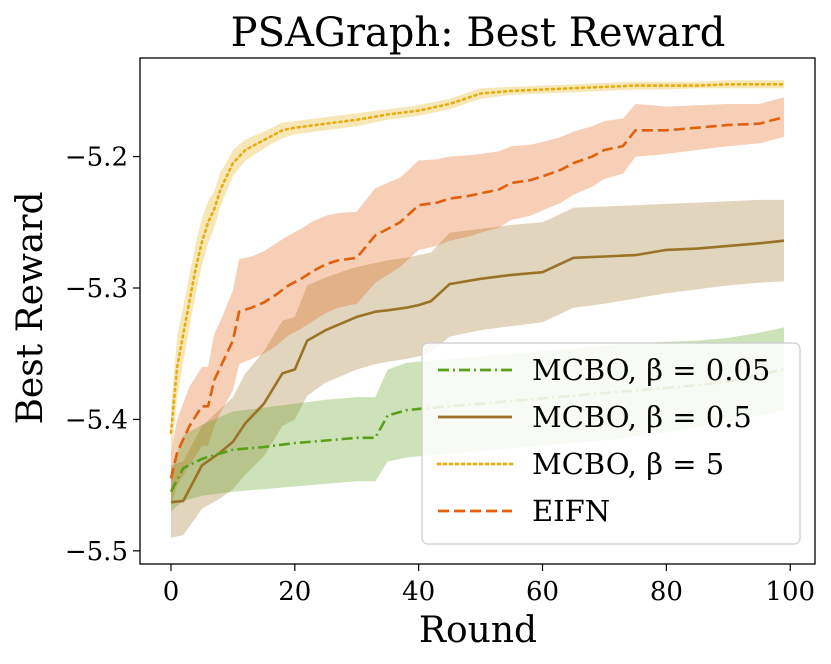  I want to click on x-tick-label: 40, so click(418, 592).